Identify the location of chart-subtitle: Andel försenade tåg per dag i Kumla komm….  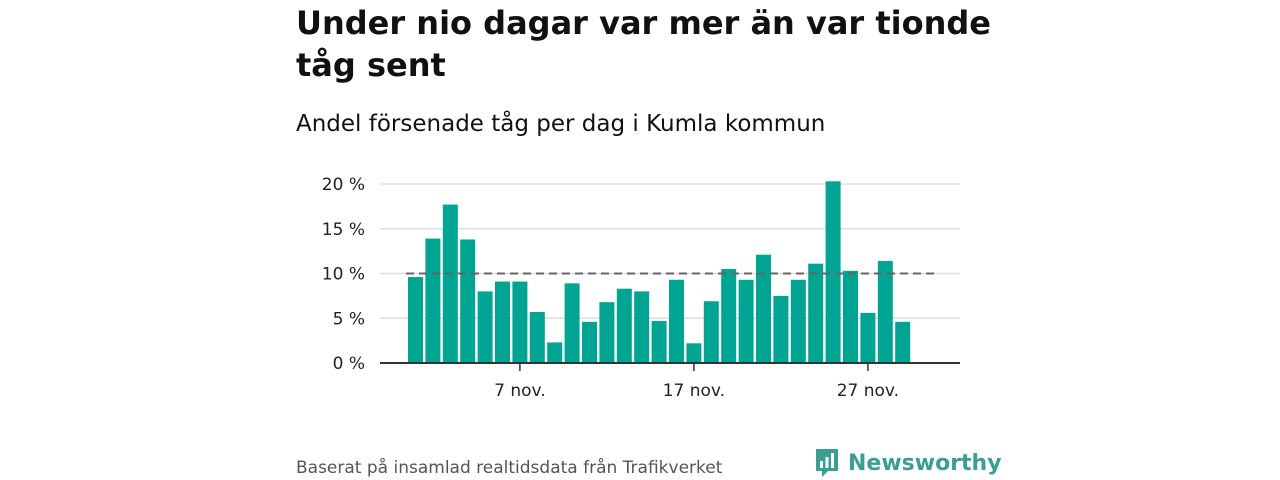
(561, 124).